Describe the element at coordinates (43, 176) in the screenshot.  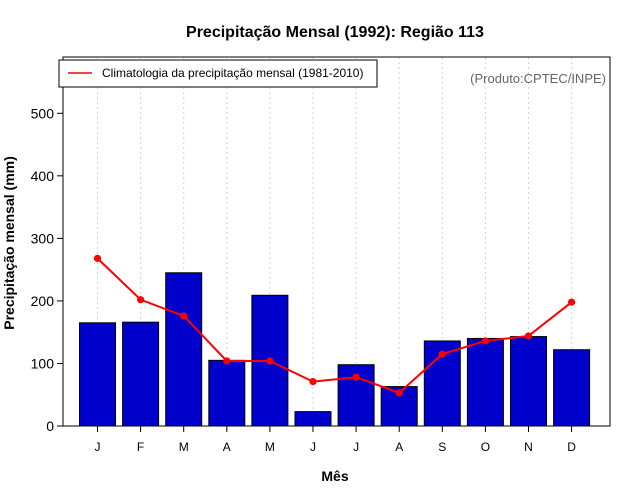
I see `y-tick-label: 400` at that location.